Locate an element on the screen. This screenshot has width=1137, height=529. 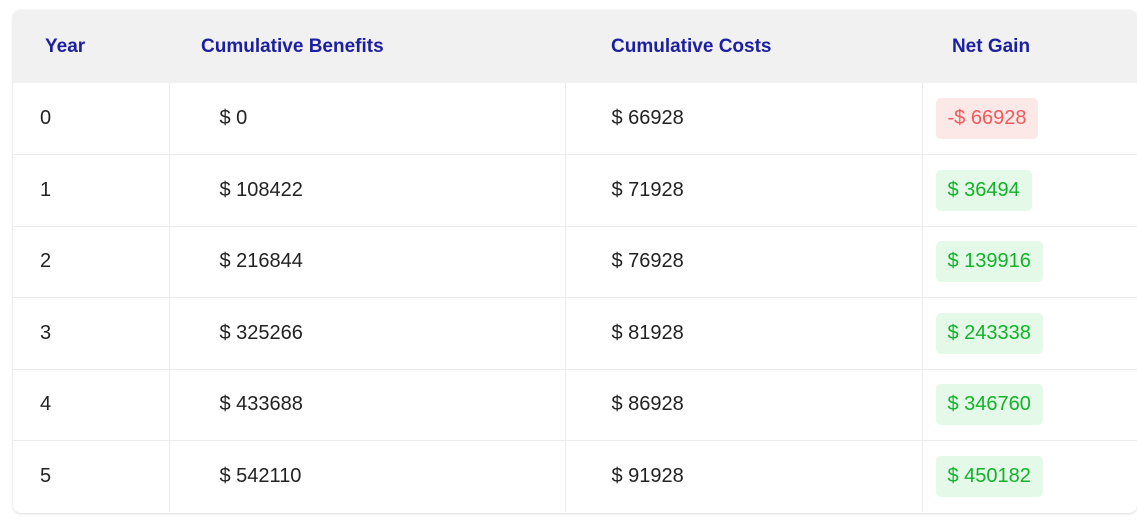
cell-net-gain: $ 243338 is located at coordinates (1029, 333).